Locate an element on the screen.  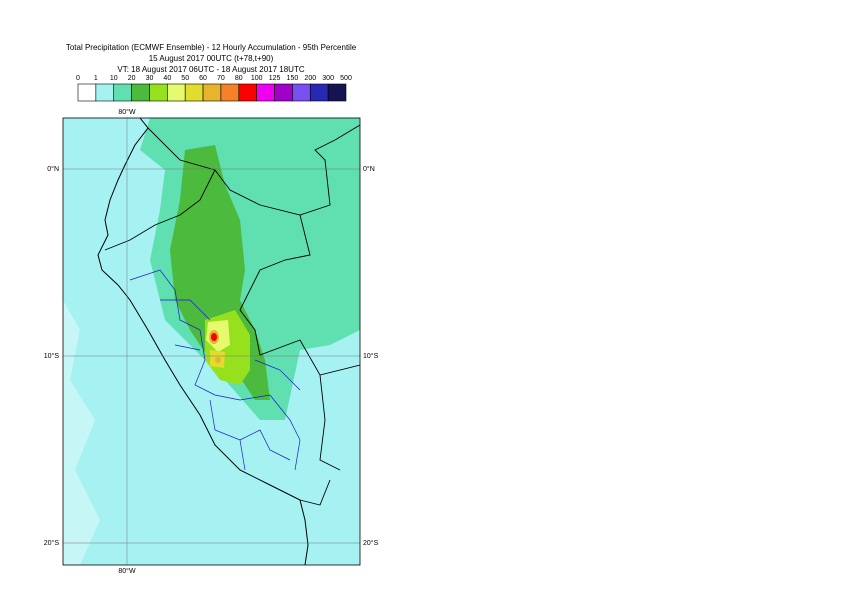
title-line: 15 August 2017 00UTC (t+78,t+90) is located at coordinates (211, 58).